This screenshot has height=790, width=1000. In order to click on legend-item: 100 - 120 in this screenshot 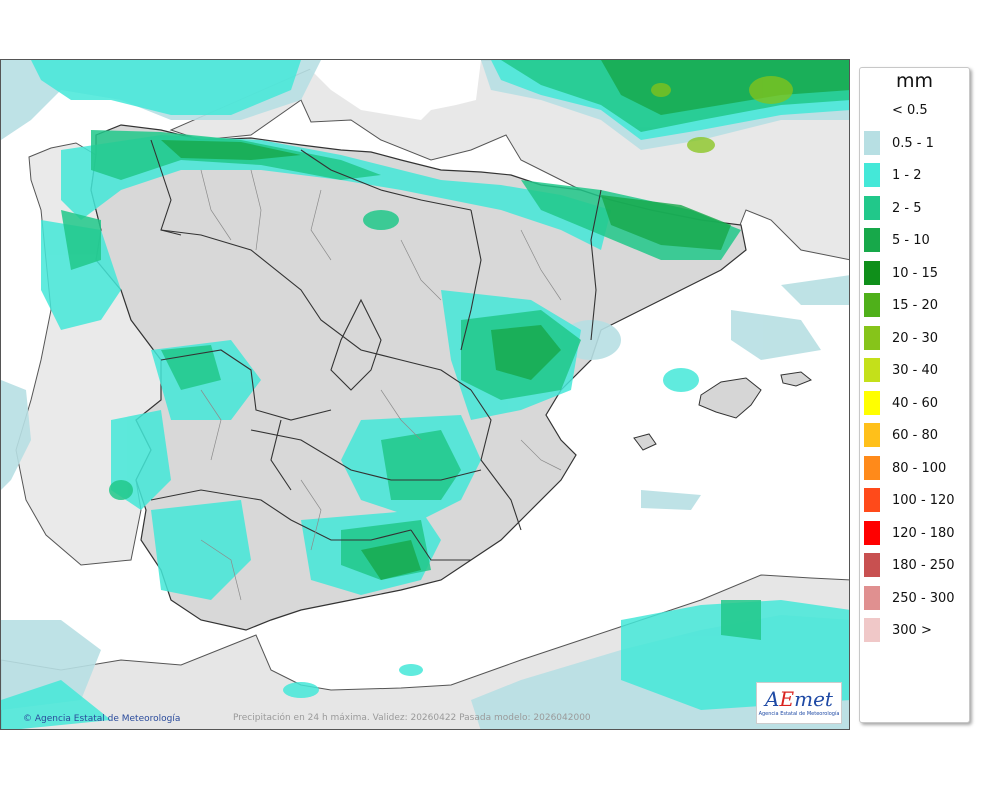, I will do `click(916, 500)`.